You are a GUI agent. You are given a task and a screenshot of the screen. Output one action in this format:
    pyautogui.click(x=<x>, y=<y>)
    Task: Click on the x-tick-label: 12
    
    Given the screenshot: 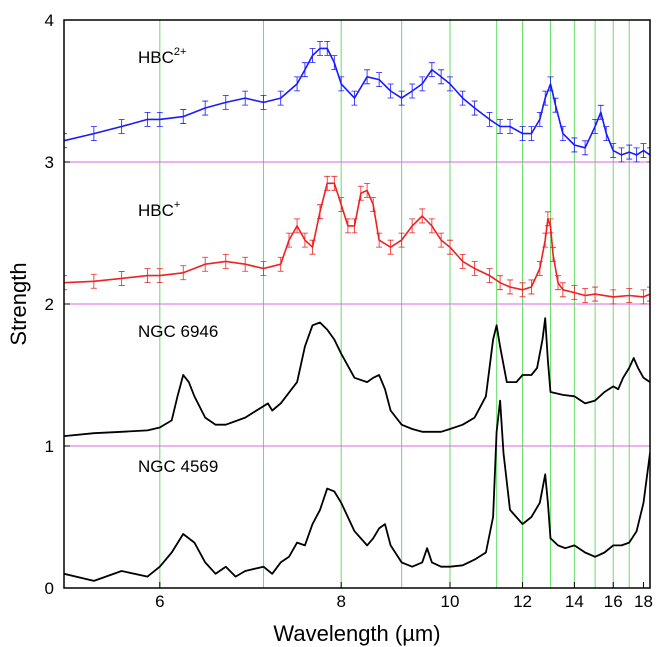 What is the action you would take?
    pyautogui.click(x=522, y=601)
    